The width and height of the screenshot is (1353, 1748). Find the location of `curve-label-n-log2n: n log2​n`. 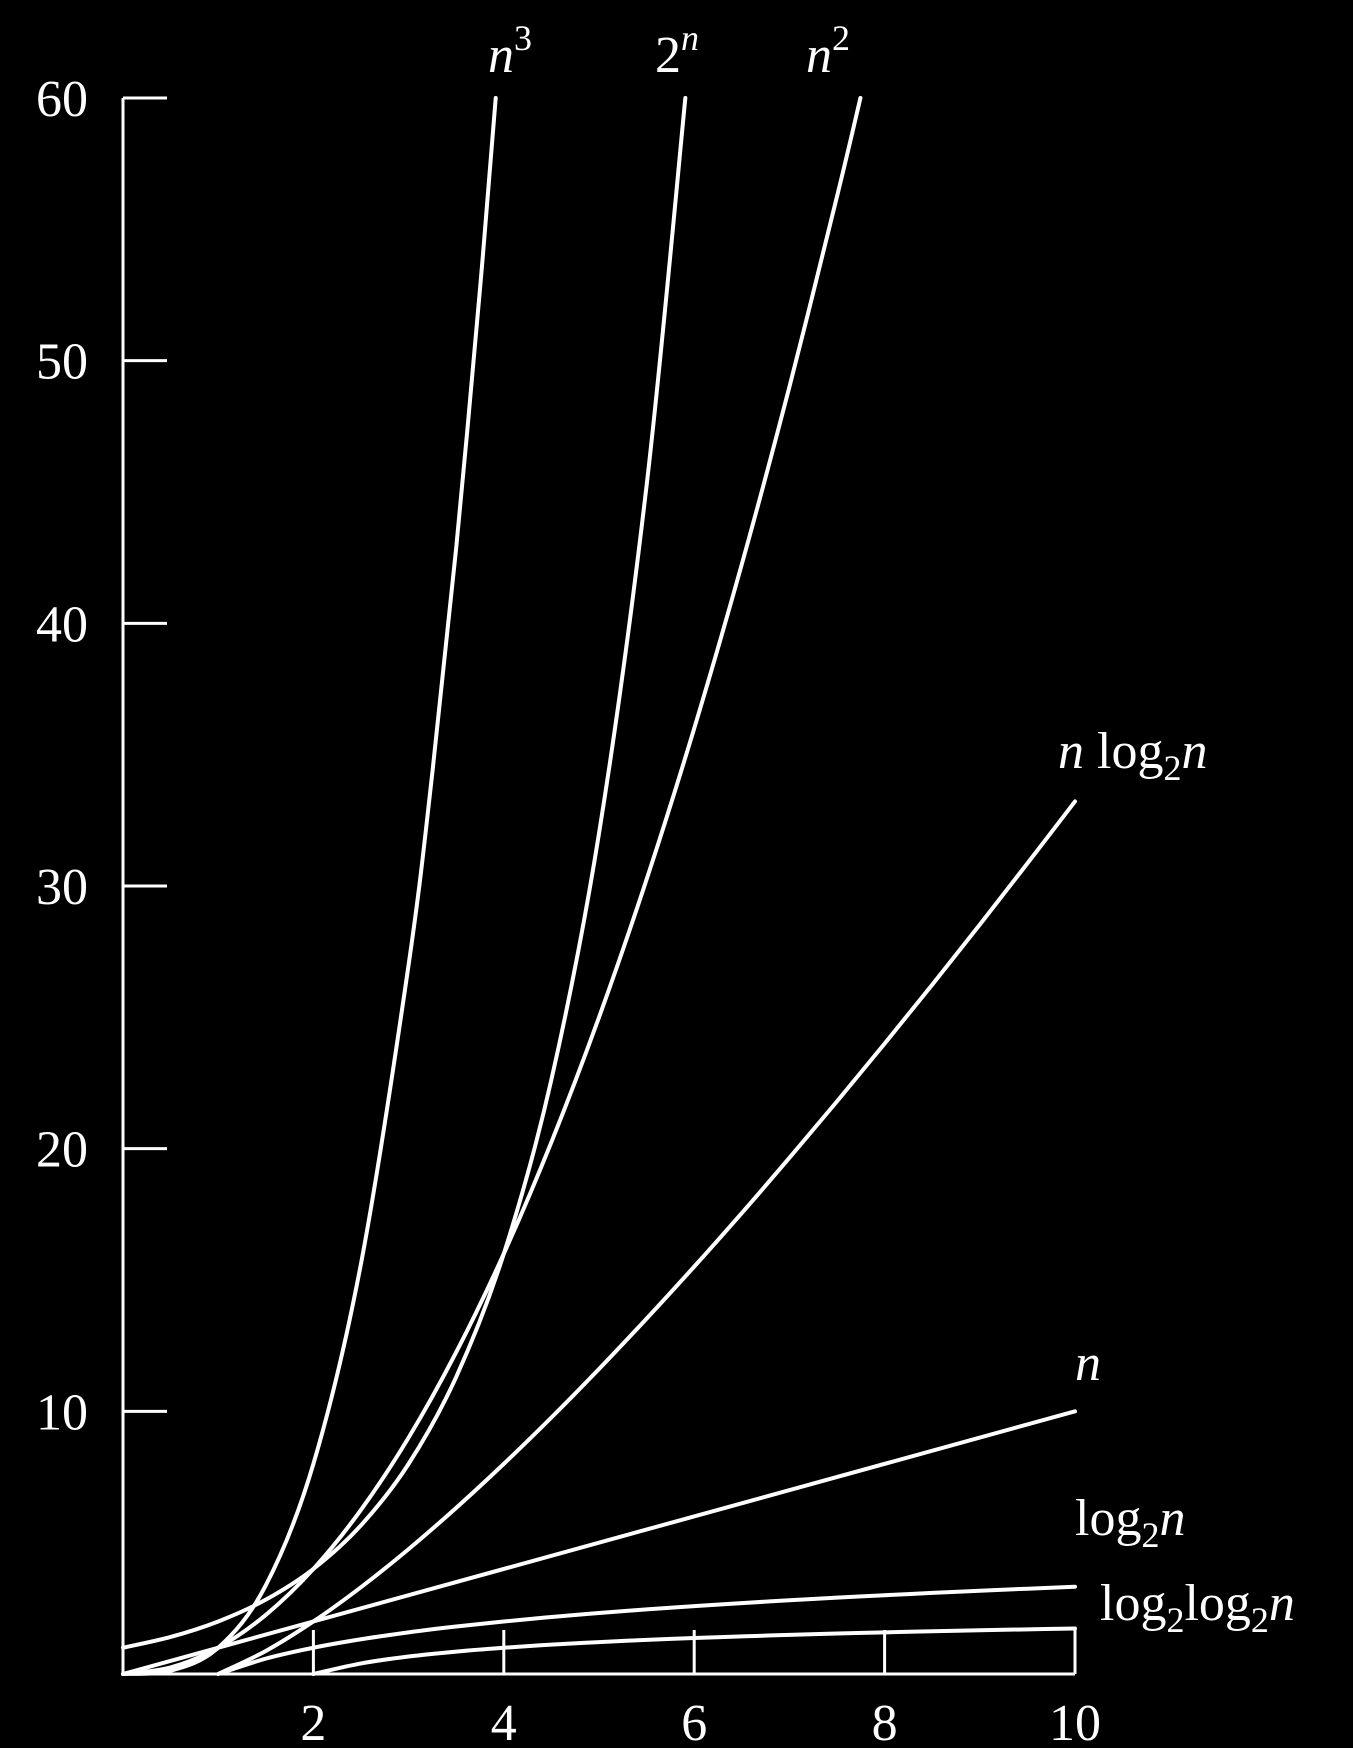

curve-label-n-log2n: n log2​n is located at coordinates (1132, 755).